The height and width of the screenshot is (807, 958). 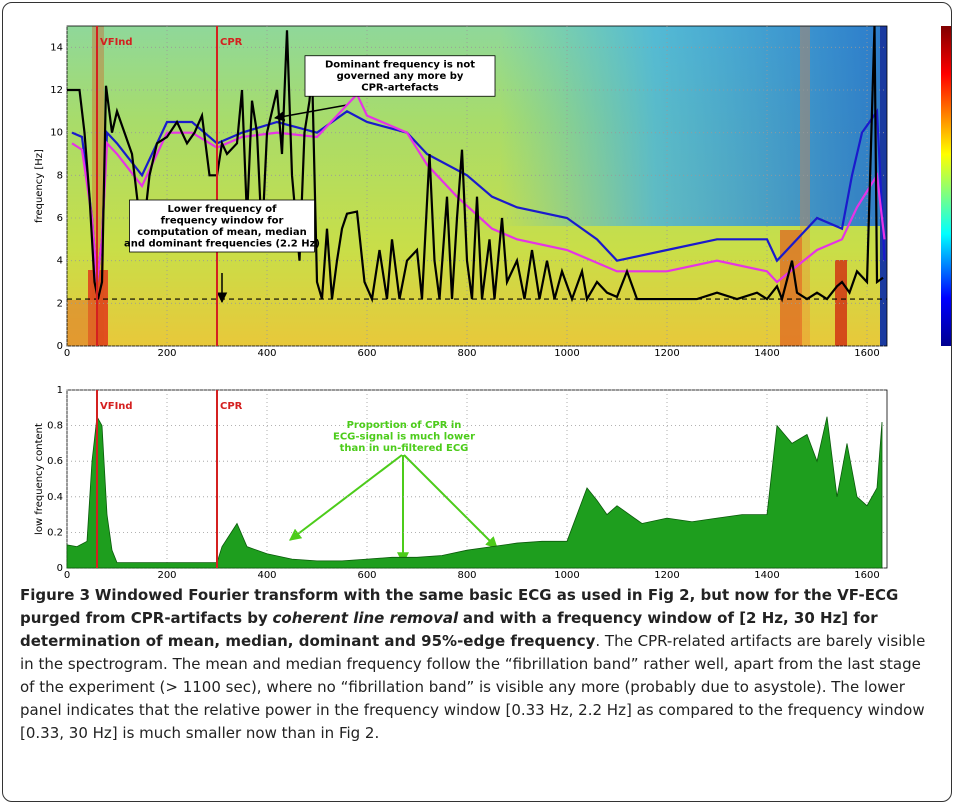 What do you see at coordinates (221, 232) in the screenshot?
I see `annotation-text: computation of mean, median` at bounding box center [221, 232].